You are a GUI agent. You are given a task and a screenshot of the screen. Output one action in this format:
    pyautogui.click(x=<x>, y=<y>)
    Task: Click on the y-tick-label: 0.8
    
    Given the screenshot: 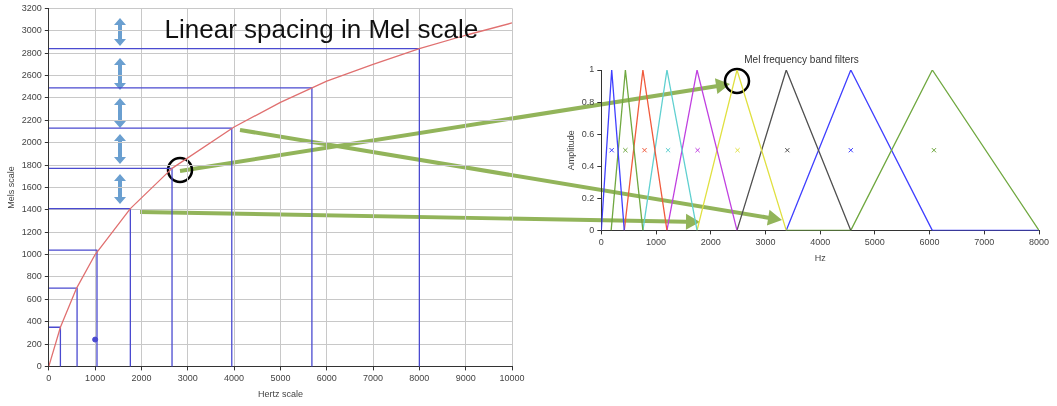 What is the action you would take?
    pyautogui.click(x=588, y=101)
    